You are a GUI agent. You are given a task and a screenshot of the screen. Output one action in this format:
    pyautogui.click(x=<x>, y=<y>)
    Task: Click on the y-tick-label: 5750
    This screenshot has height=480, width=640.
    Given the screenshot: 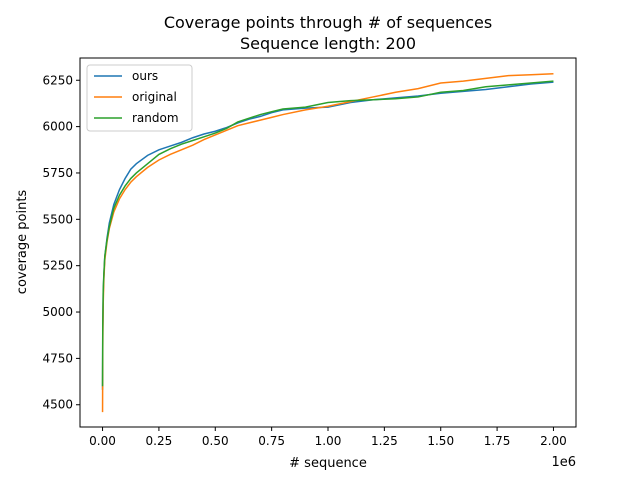 What is the action you would take?
    pyautogui.click(x=57, y=173)
    